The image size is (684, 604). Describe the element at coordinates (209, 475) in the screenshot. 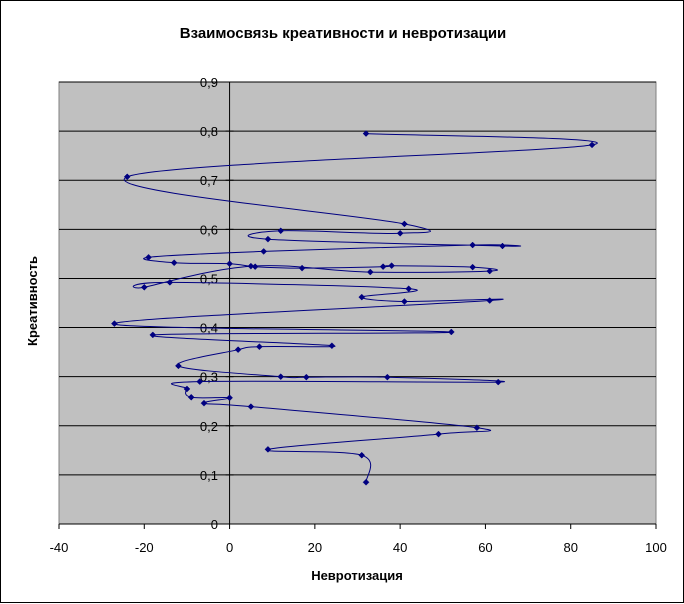

I see `y-tick-label: 0,1` at that location.